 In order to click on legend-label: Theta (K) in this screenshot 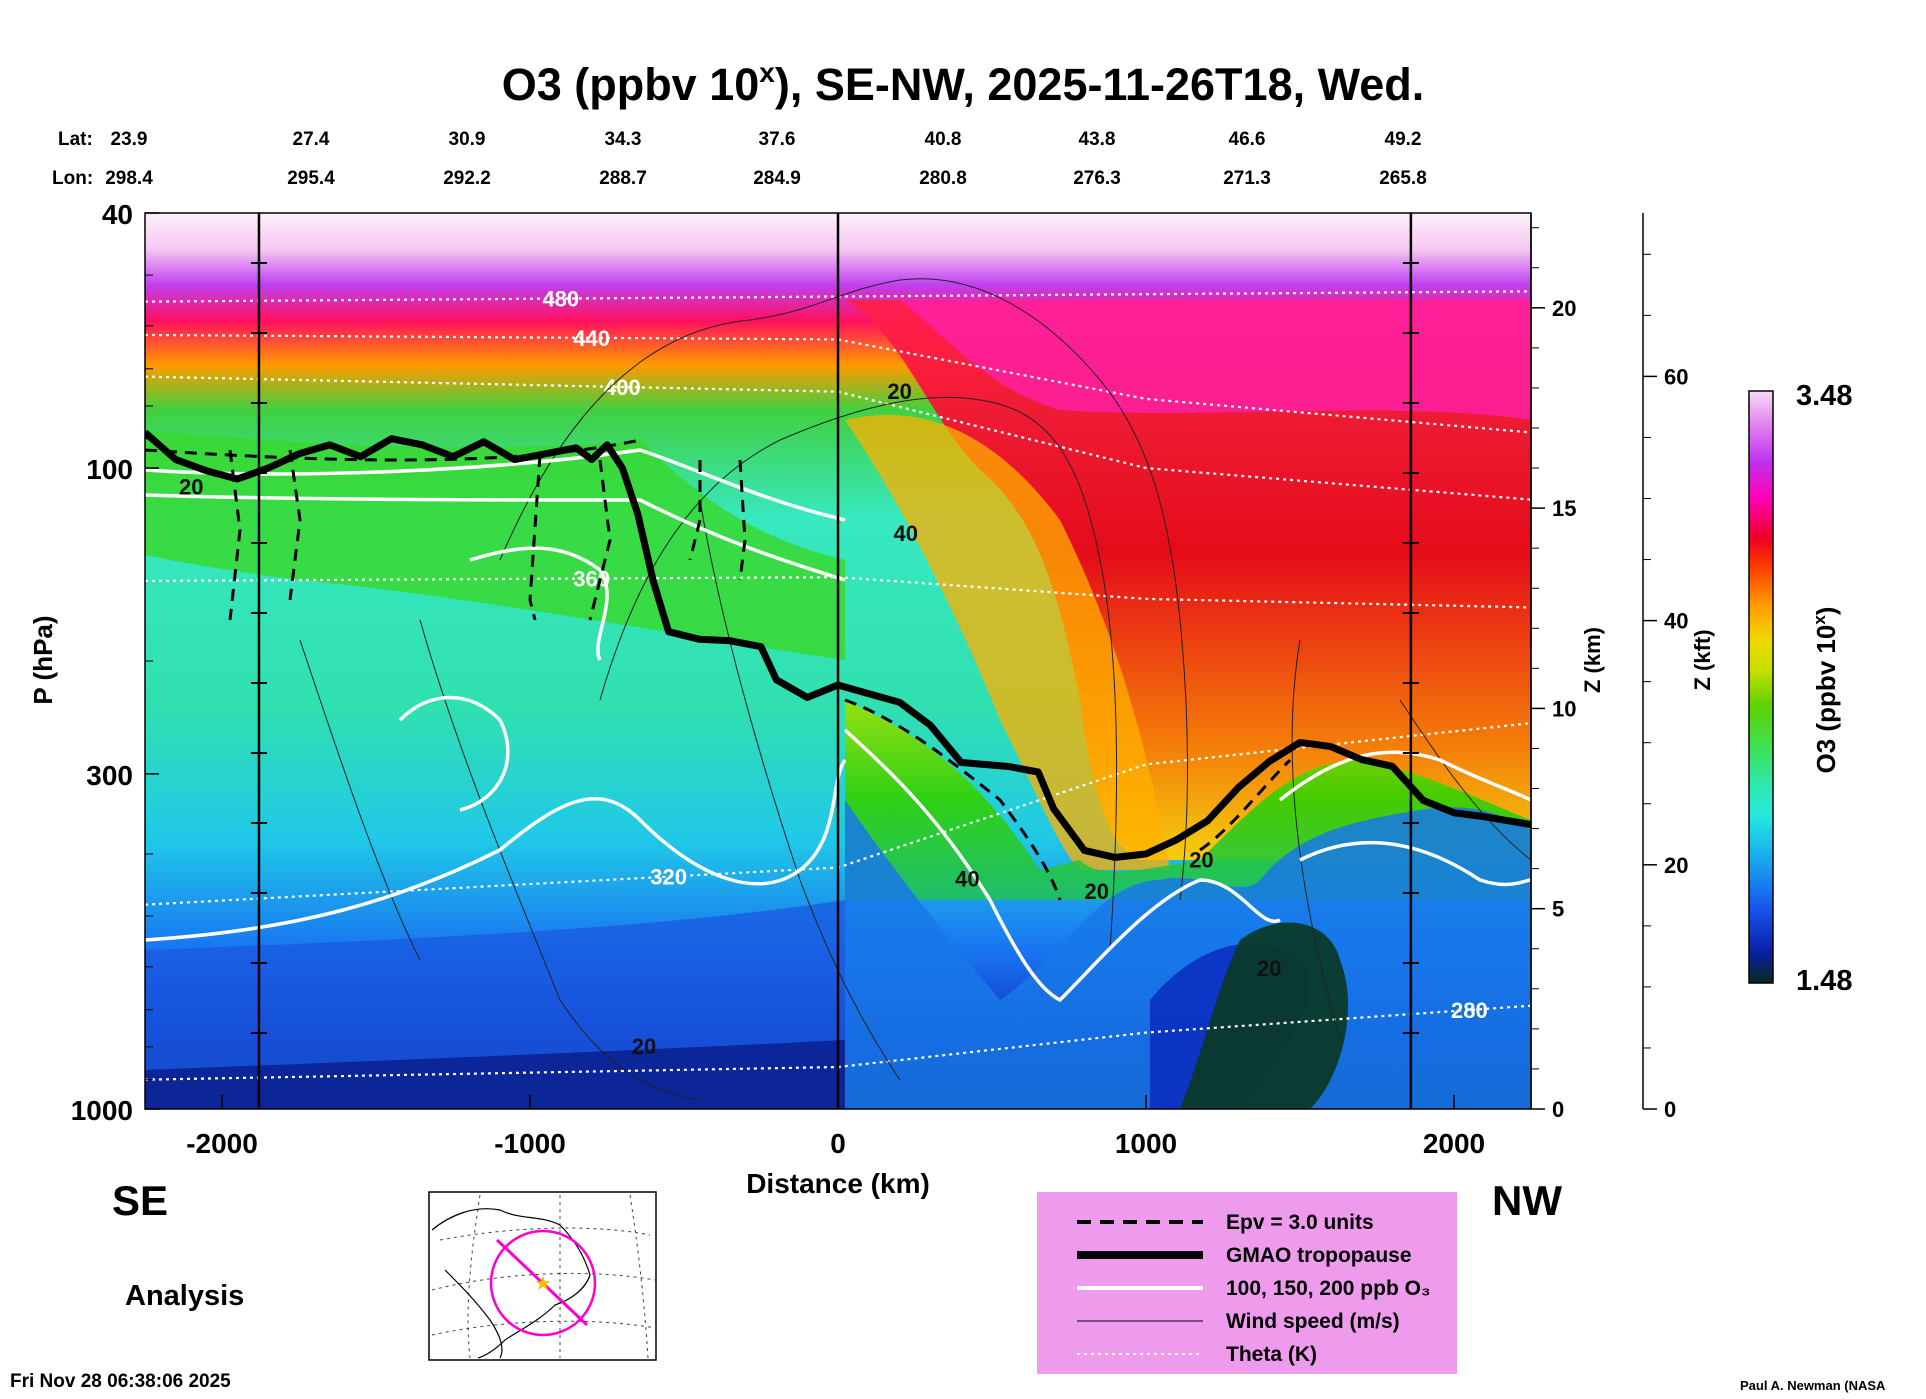, I will do `click(1271, 1354)`.